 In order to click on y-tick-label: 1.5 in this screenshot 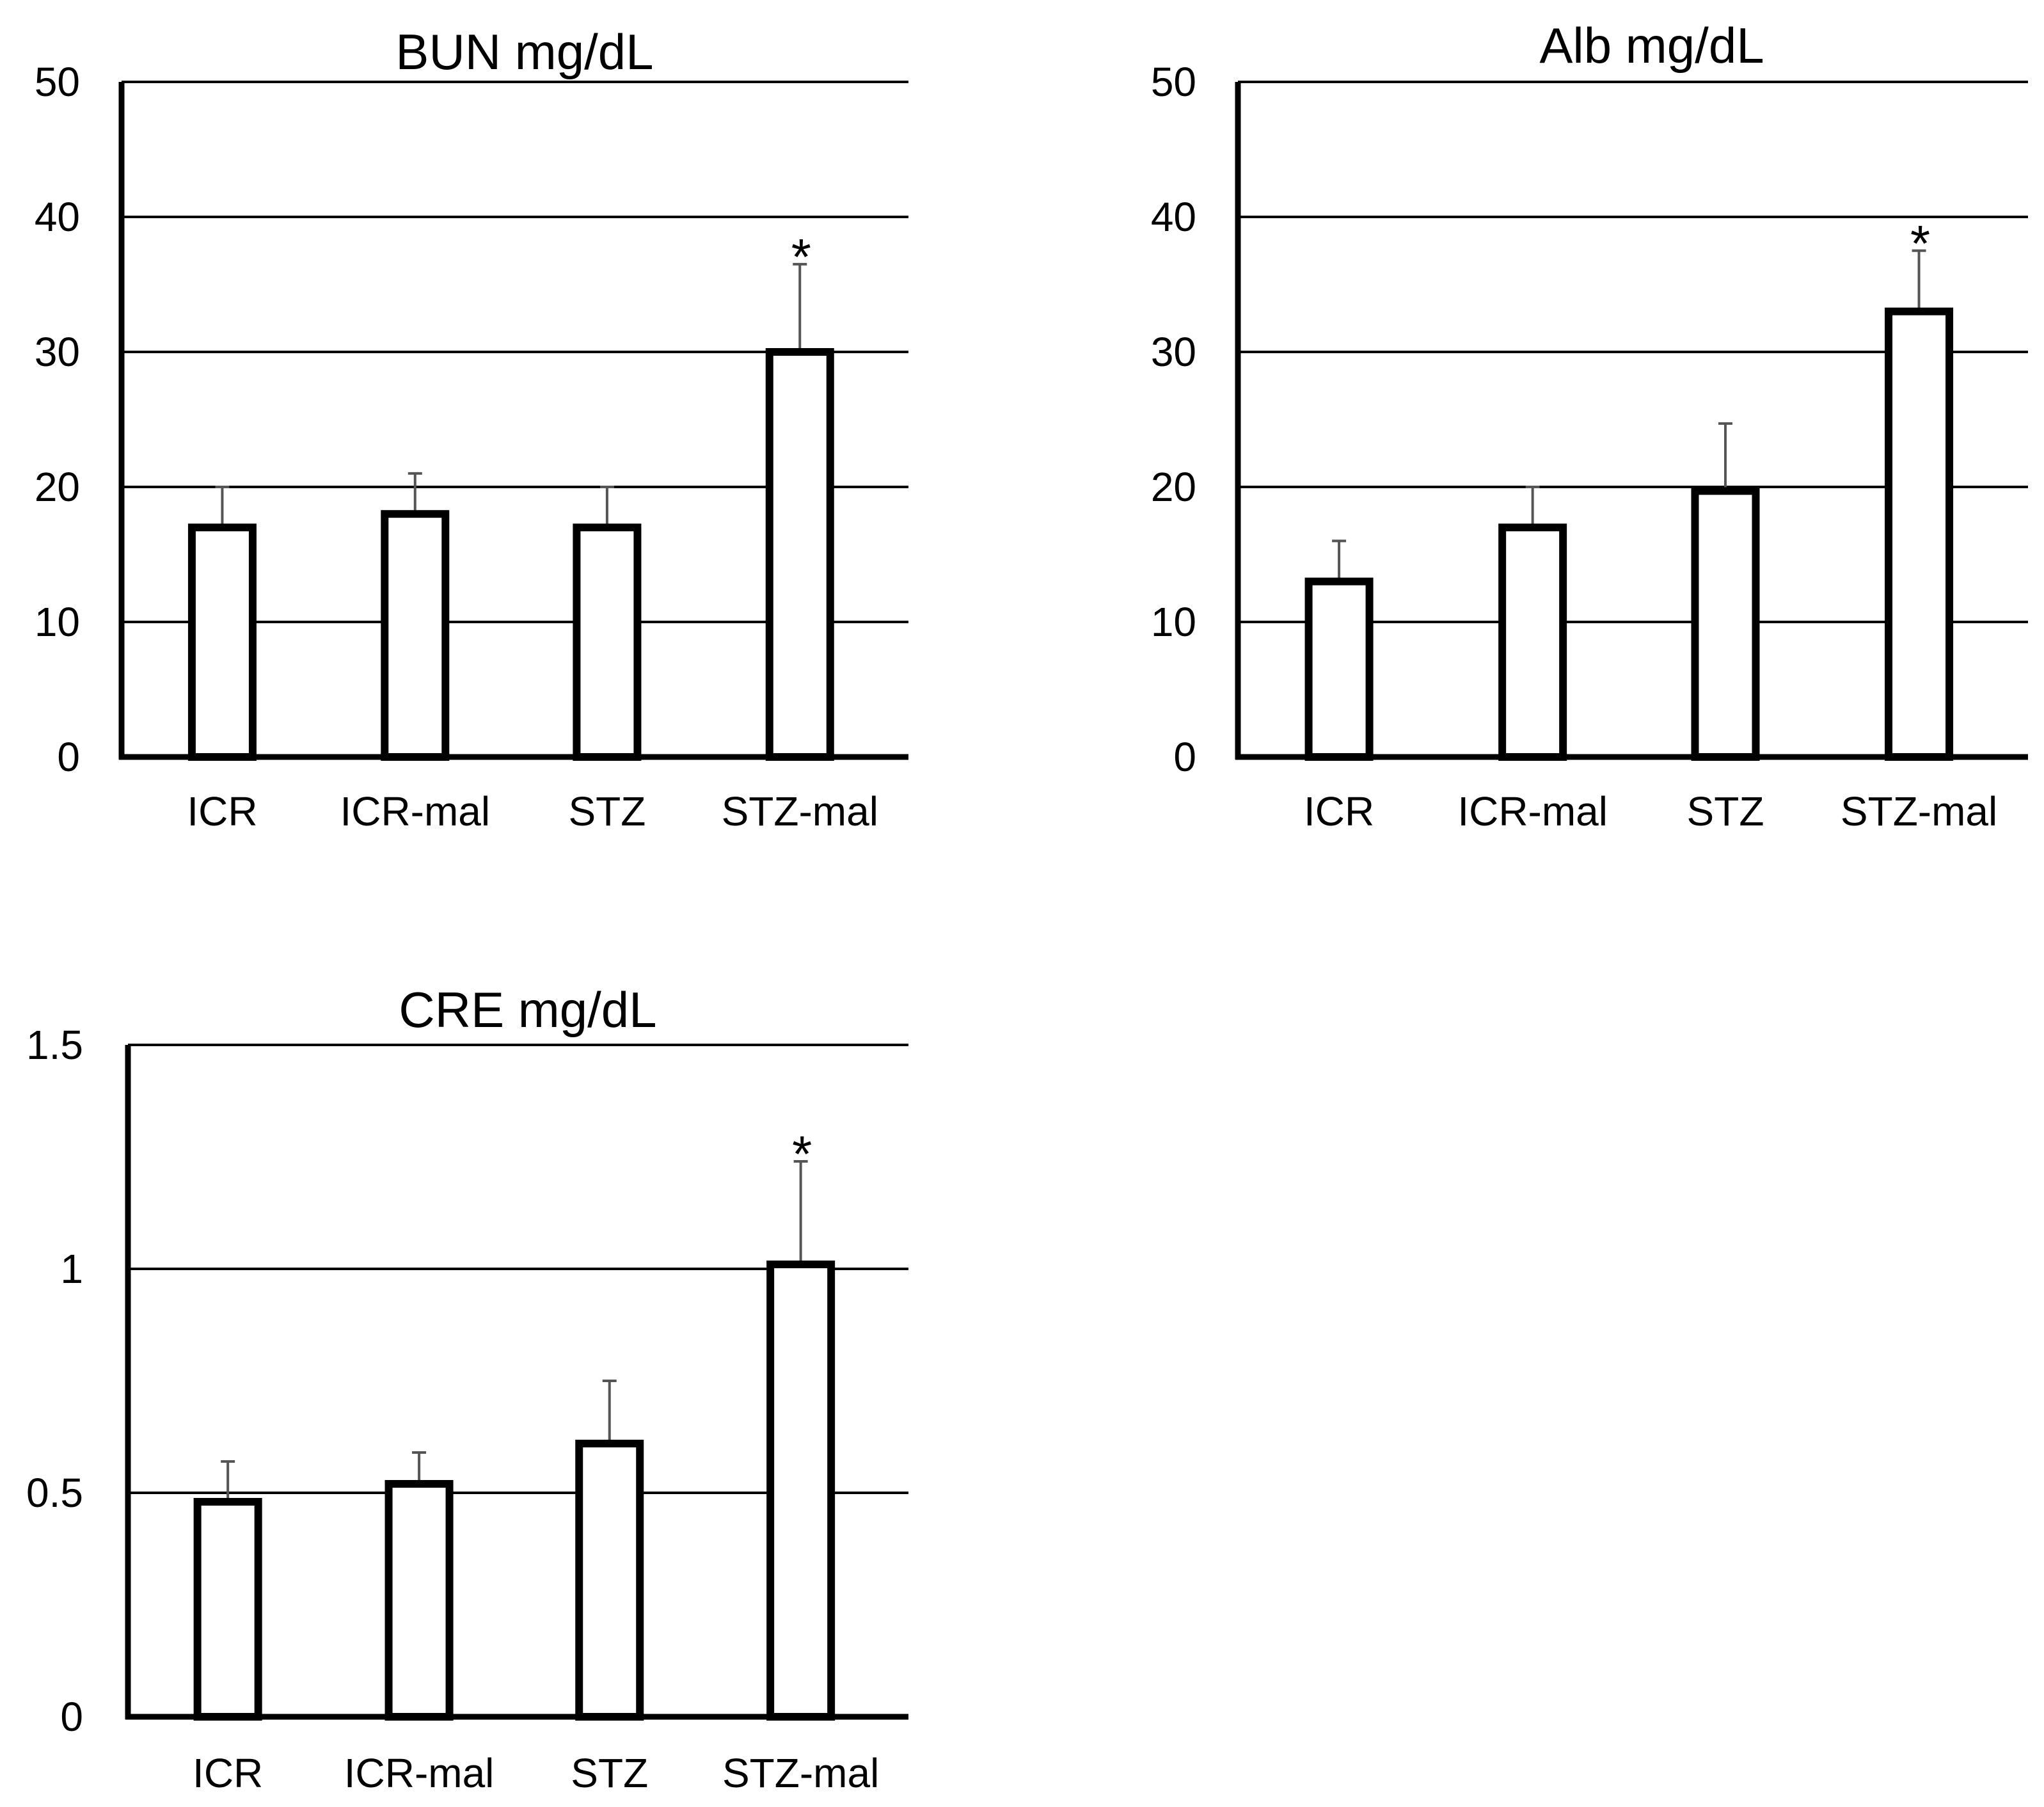, I will do `click(54, 1045)`.